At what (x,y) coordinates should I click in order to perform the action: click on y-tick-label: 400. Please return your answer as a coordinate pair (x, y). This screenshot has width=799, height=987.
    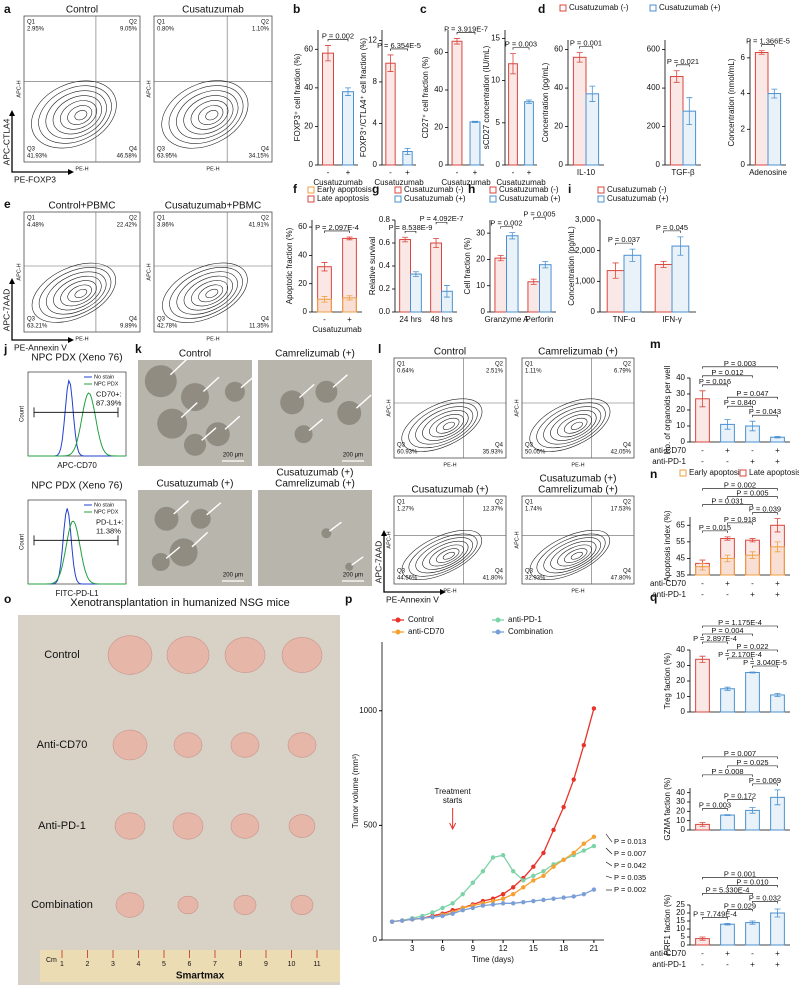
    Looking at the image, I should click on (654, 87).